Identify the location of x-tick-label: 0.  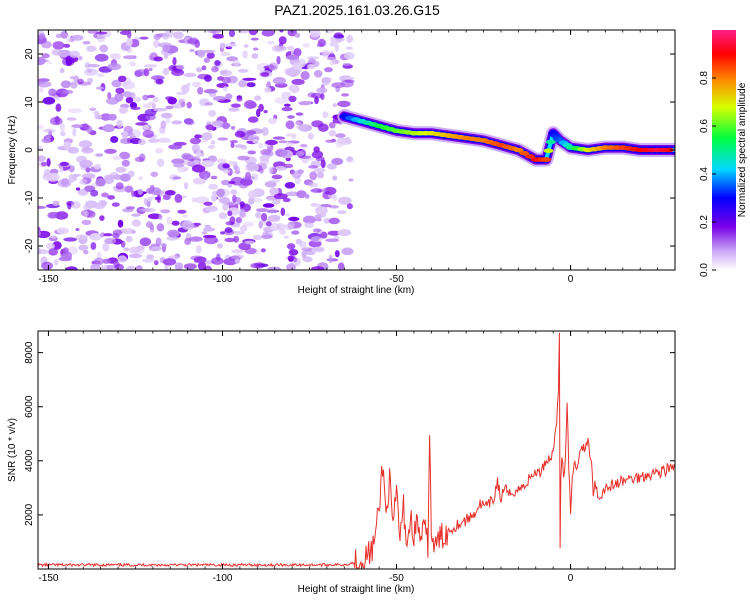
(571, 279).